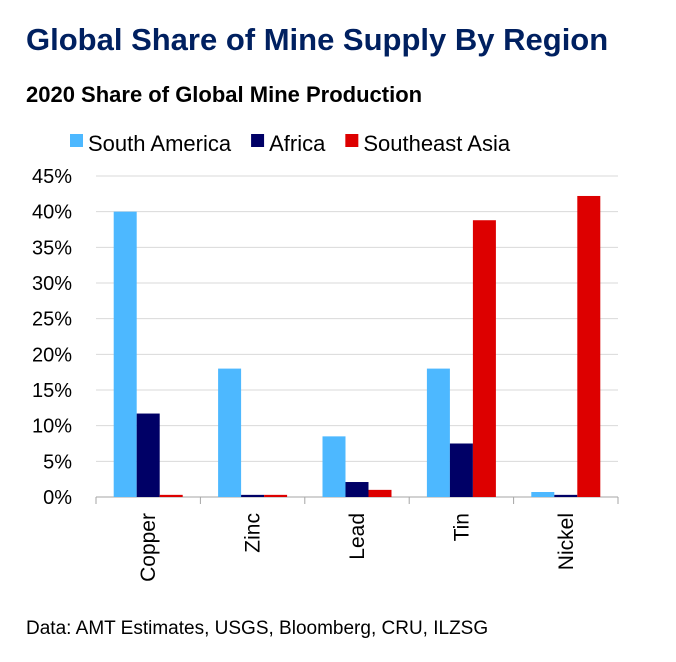 This screenshot has width=676, height=662. Describe the element at coordinates (253, 495) in the screenshot. I see `bar-zinc-africa` at that location.